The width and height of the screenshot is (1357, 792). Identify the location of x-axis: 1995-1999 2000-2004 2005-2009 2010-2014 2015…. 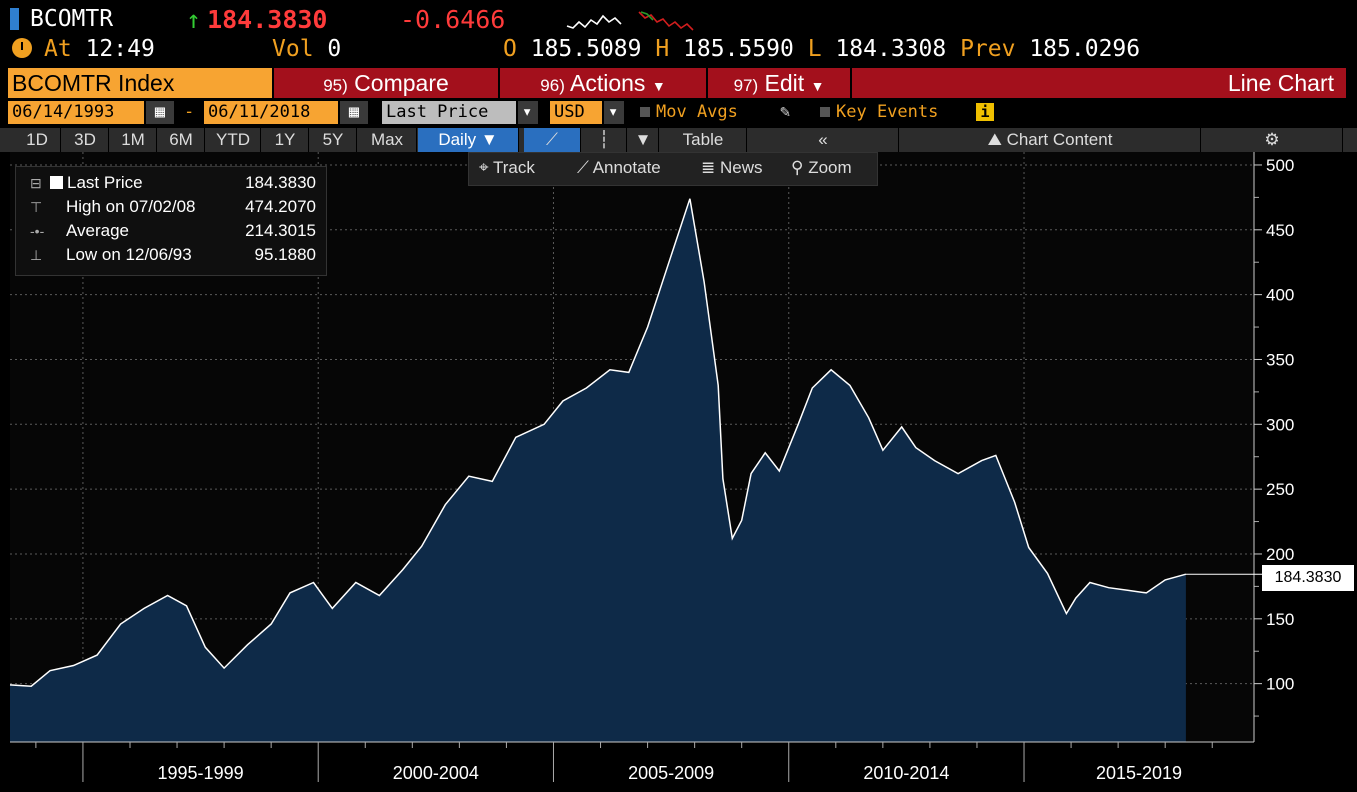
(632, 762).